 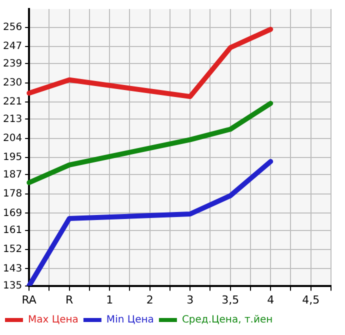 What do you see at coordinates (12, 102) in the screenshot?
I see `y-tick-label: 221` at bounding box center [12, 102].